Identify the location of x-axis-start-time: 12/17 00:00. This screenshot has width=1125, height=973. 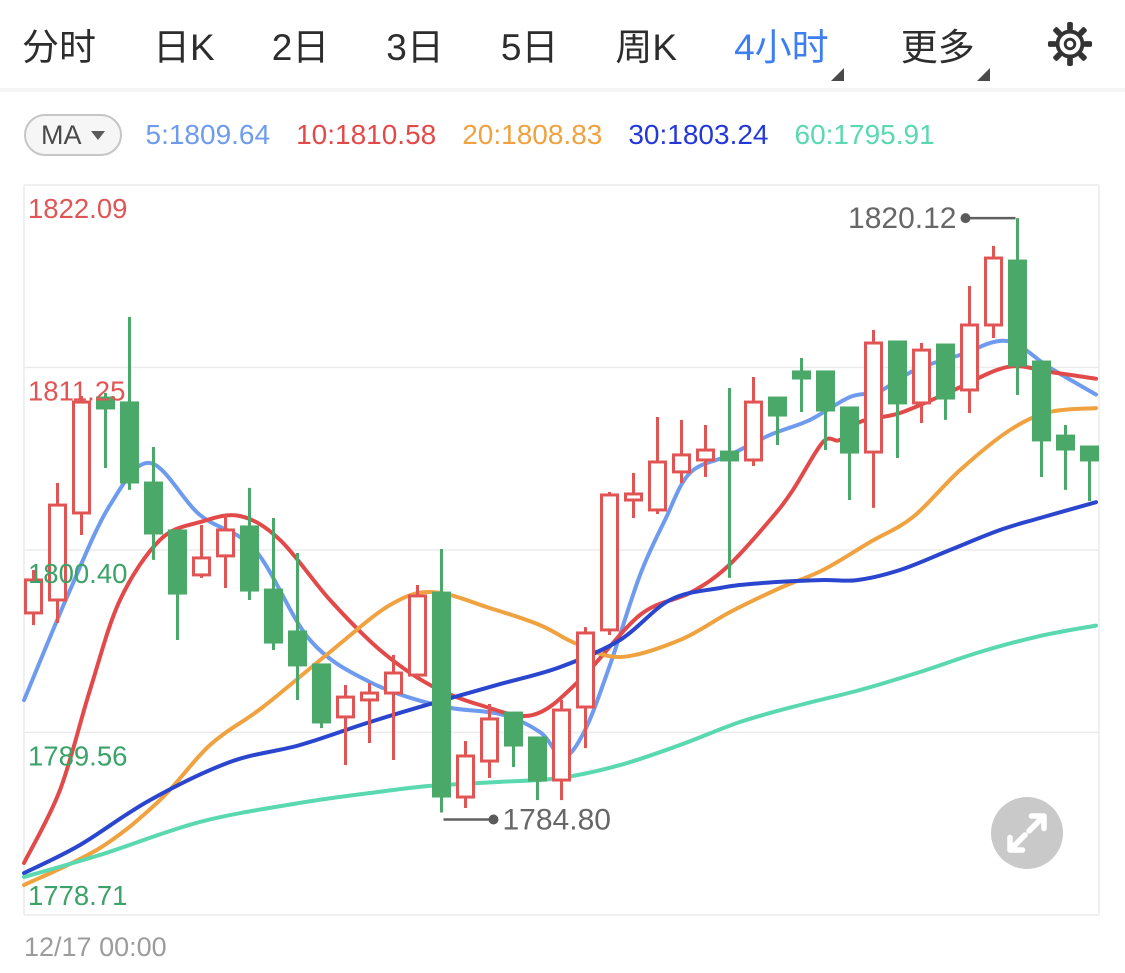
(95, 947).